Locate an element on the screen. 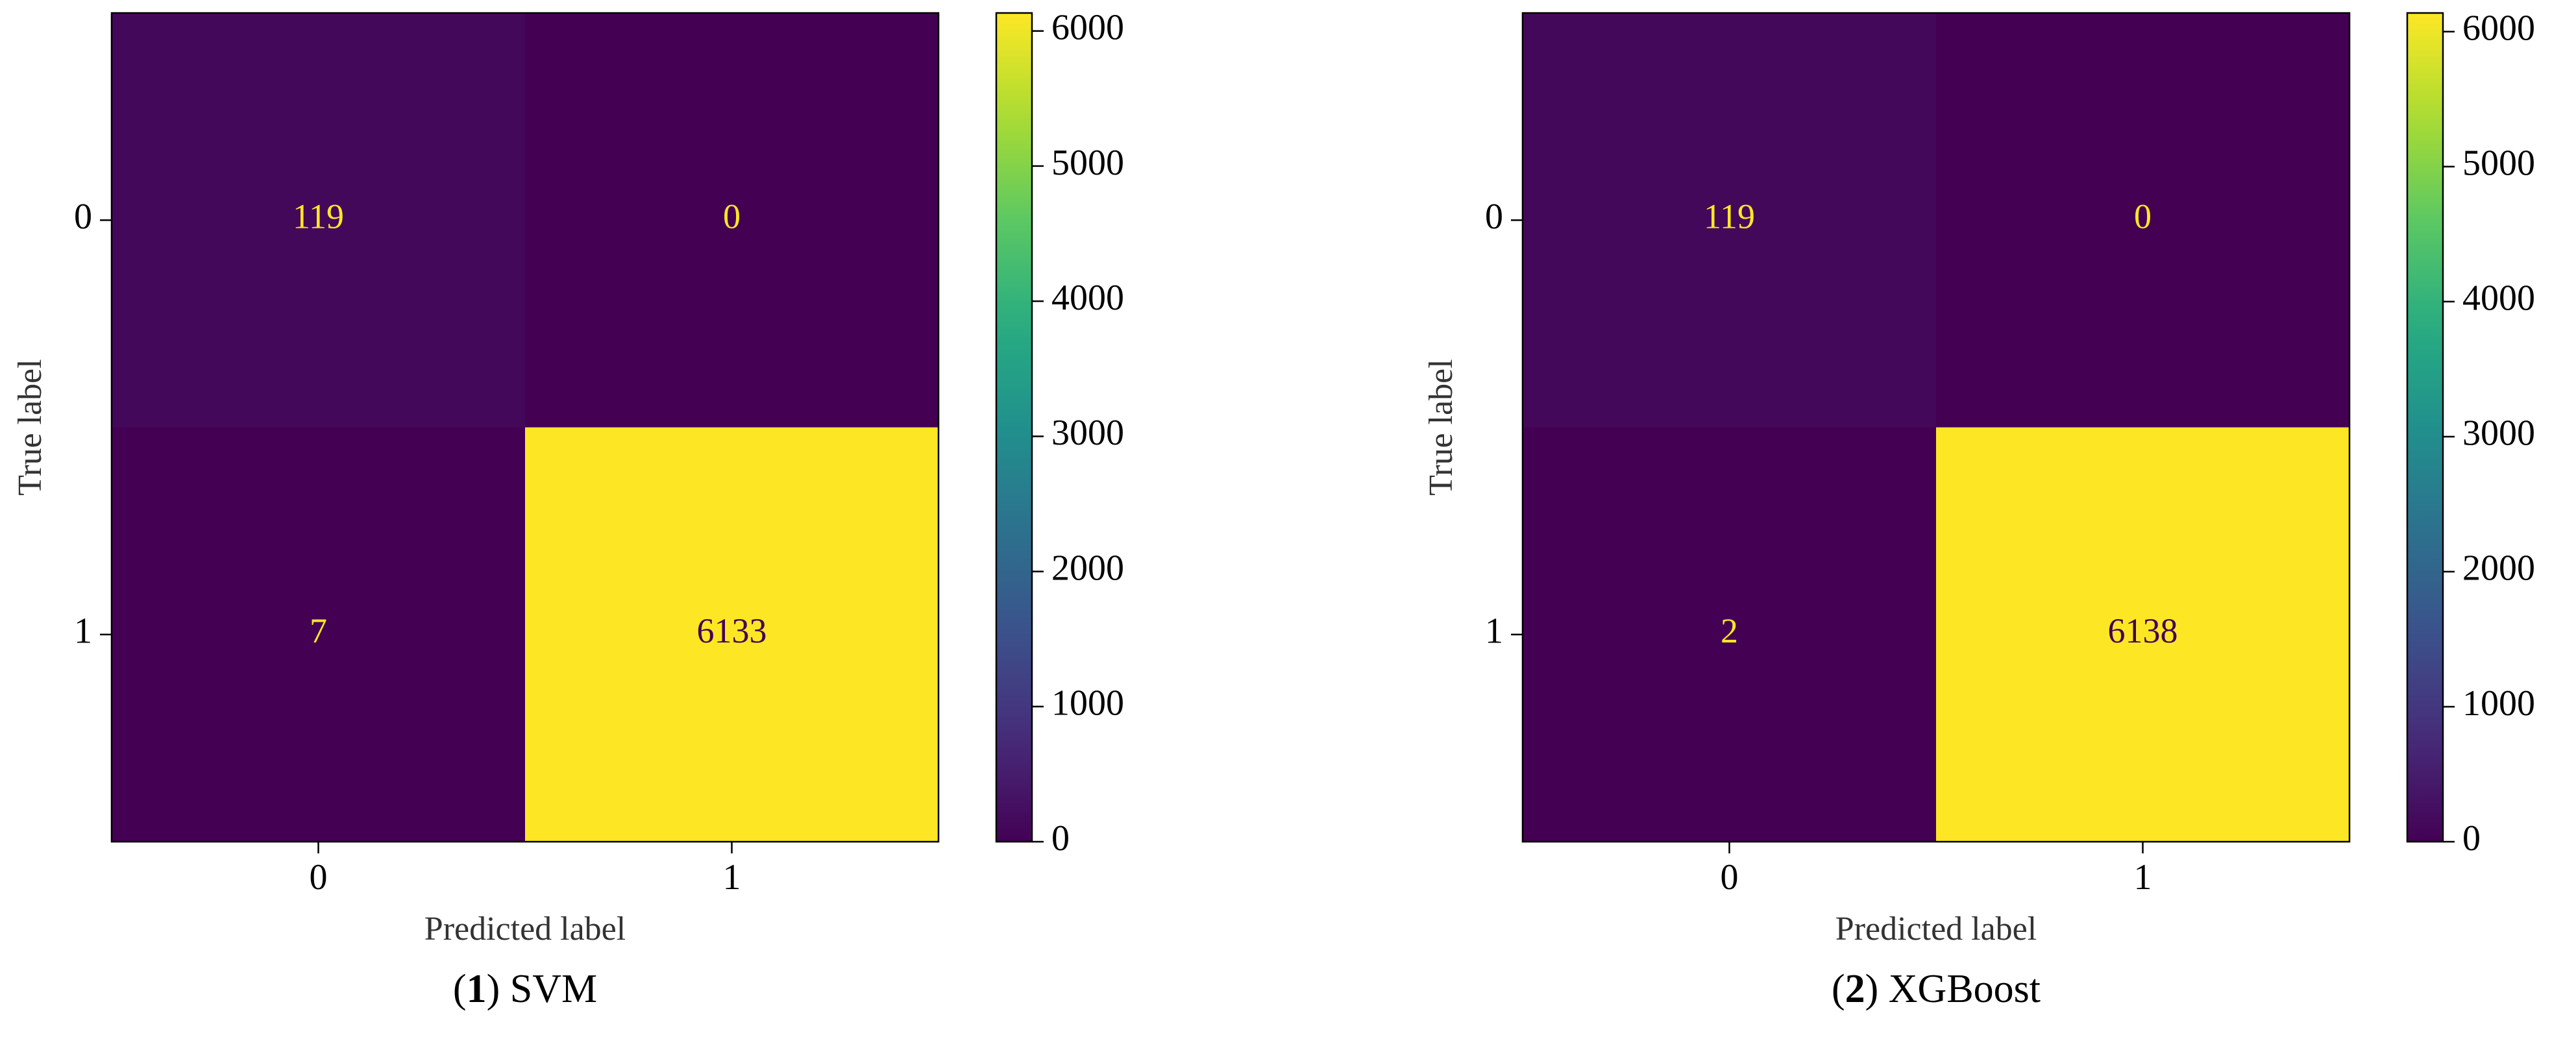 The height and width of the screenshot is (1039, 2576). cell-label: 2 is located at coordinates (1729, 631).